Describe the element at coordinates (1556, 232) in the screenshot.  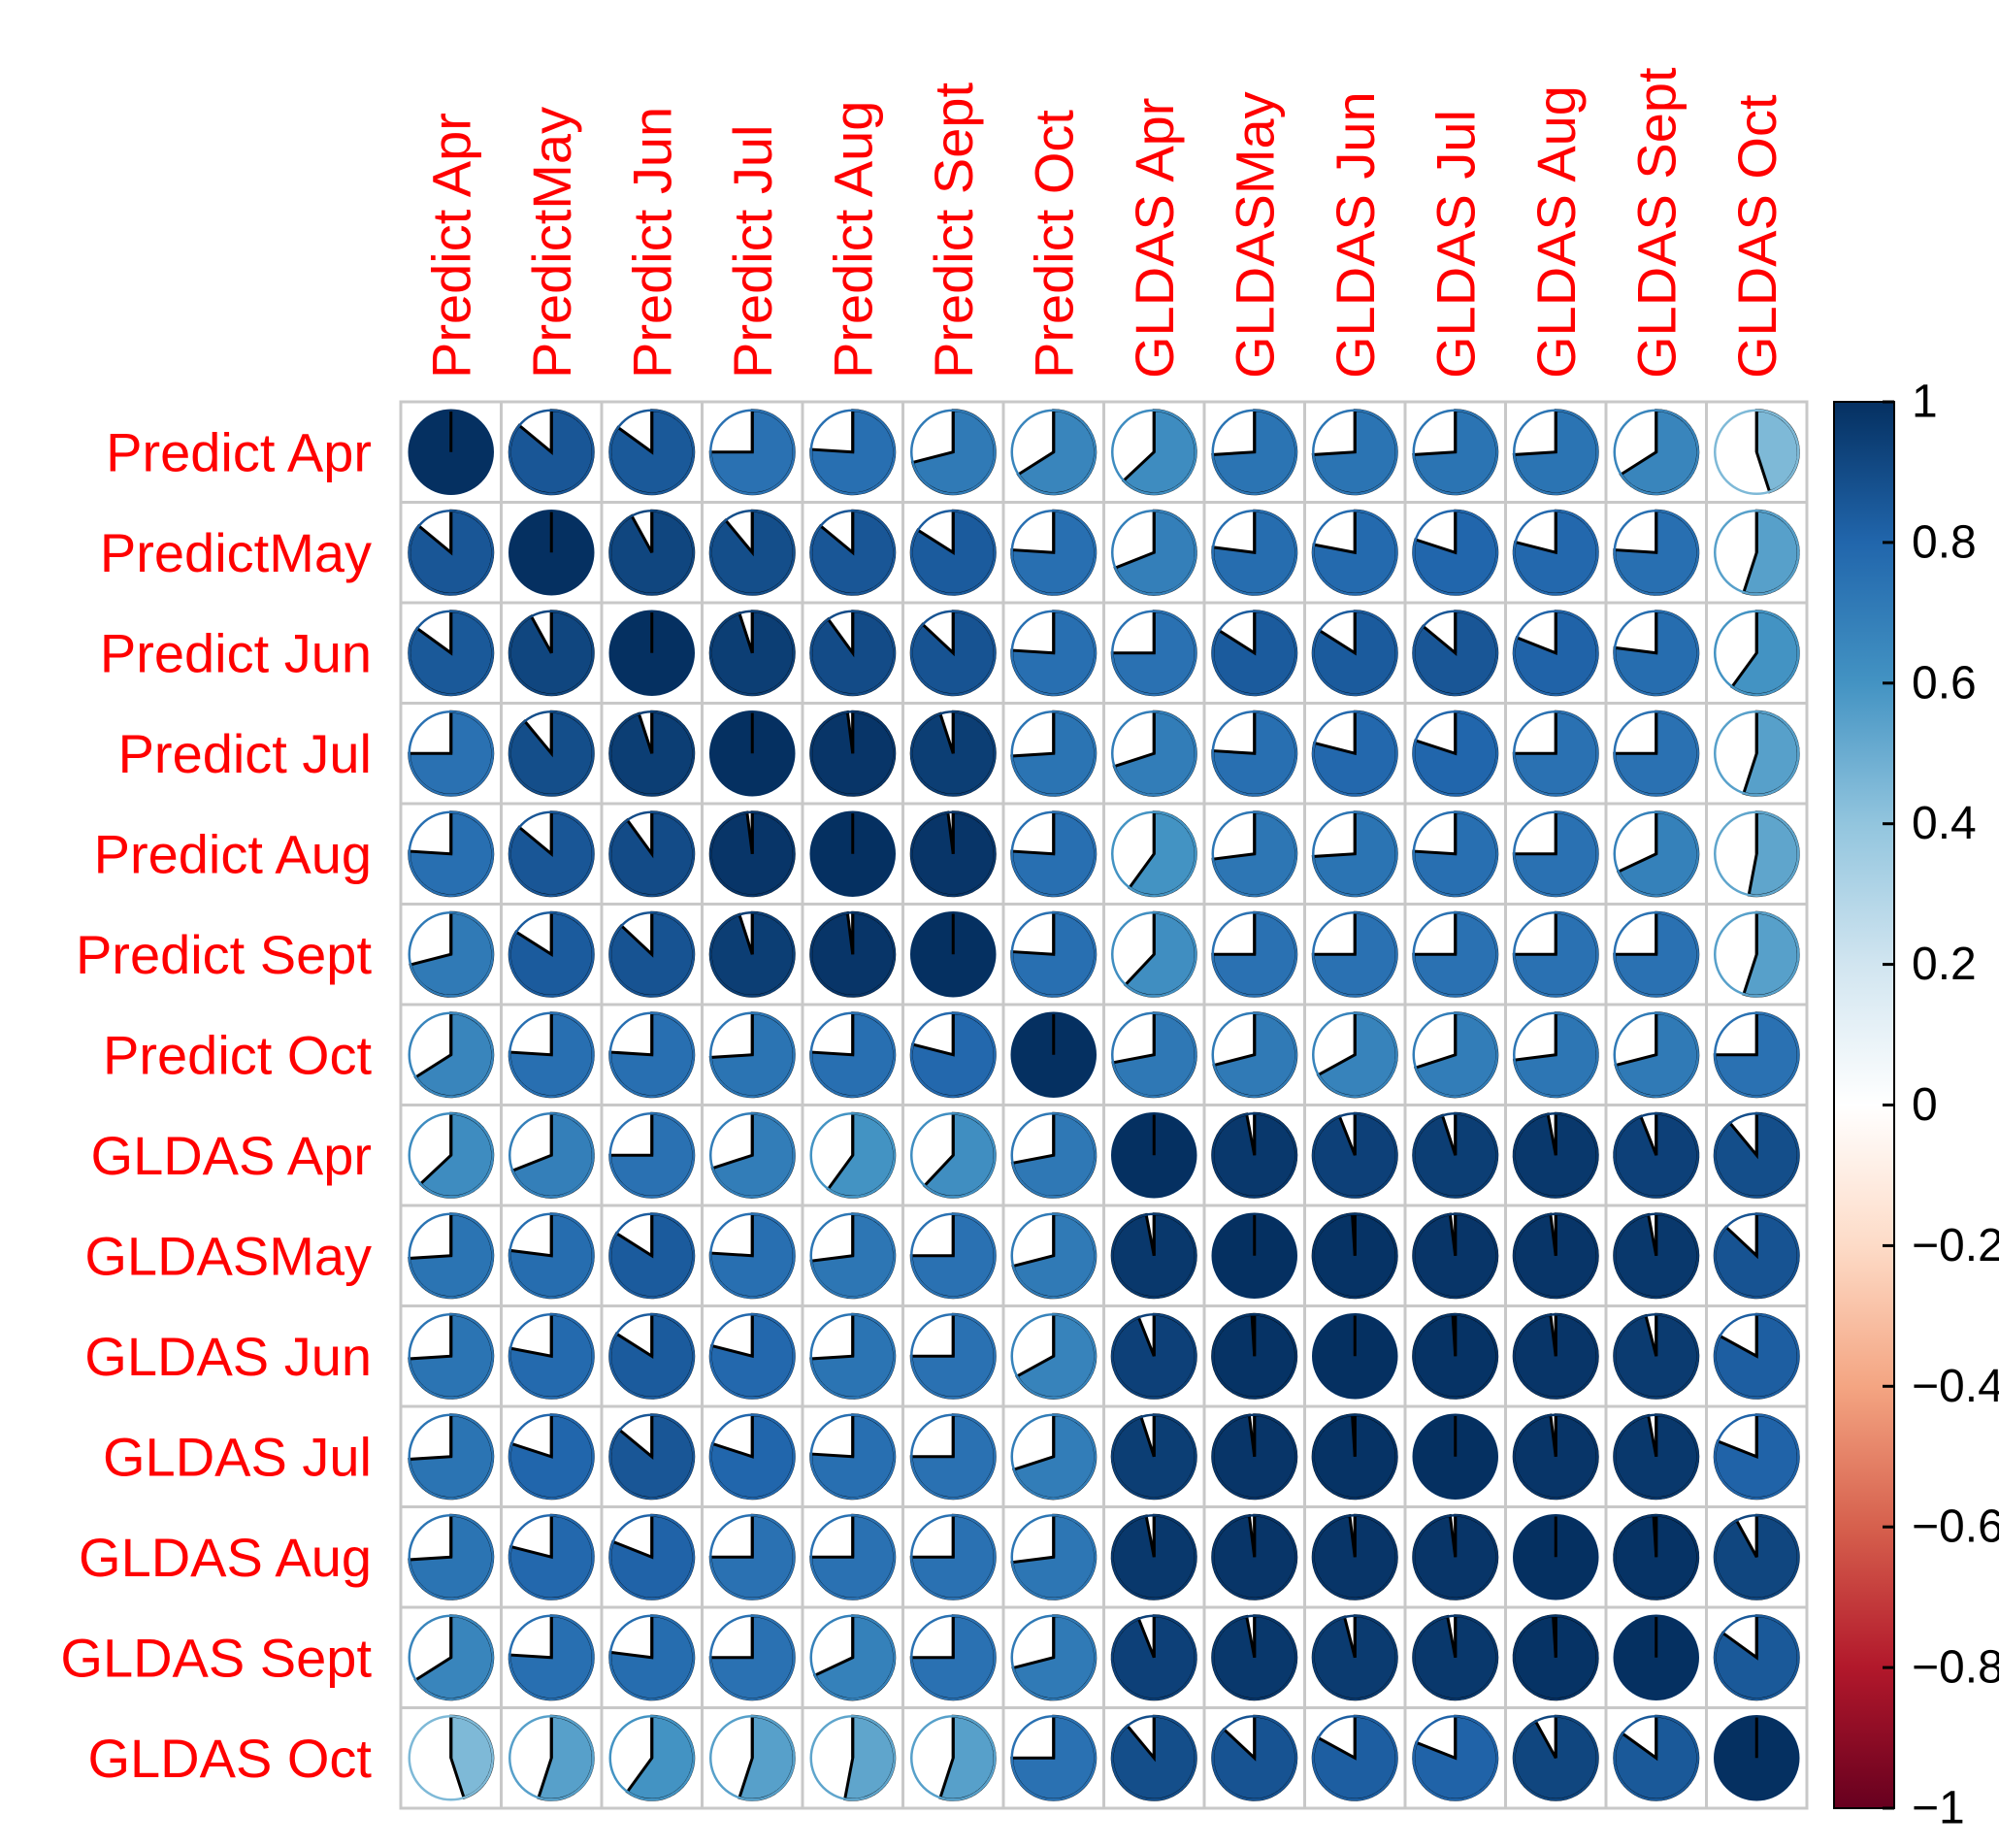
I see `column-label: GLDAS Aug` at that location.